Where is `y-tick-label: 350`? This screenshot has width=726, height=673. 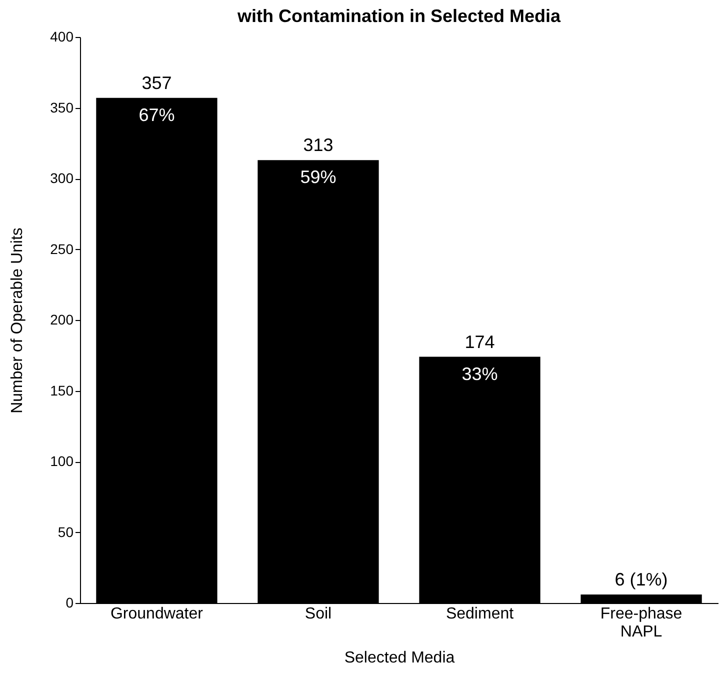 y-tick-label: 350 is located at coordinates (62, 107).